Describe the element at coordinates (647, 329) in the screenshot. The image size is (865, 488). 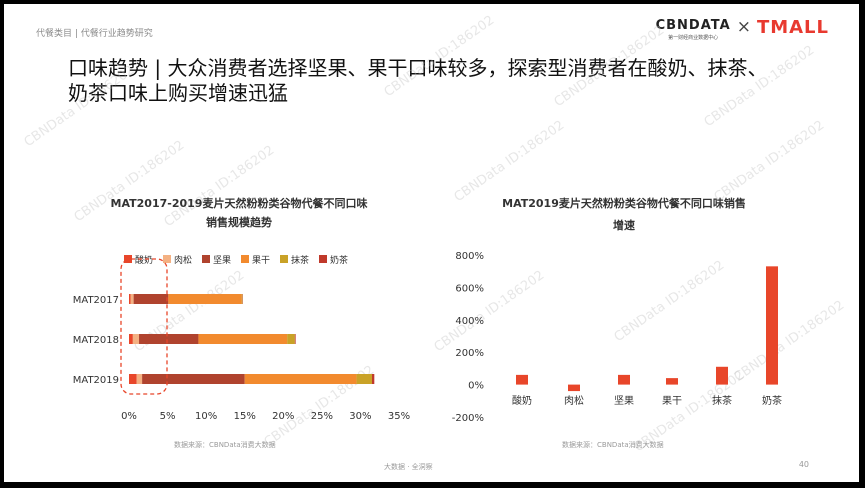
I see `right-chart-bars` at that location.